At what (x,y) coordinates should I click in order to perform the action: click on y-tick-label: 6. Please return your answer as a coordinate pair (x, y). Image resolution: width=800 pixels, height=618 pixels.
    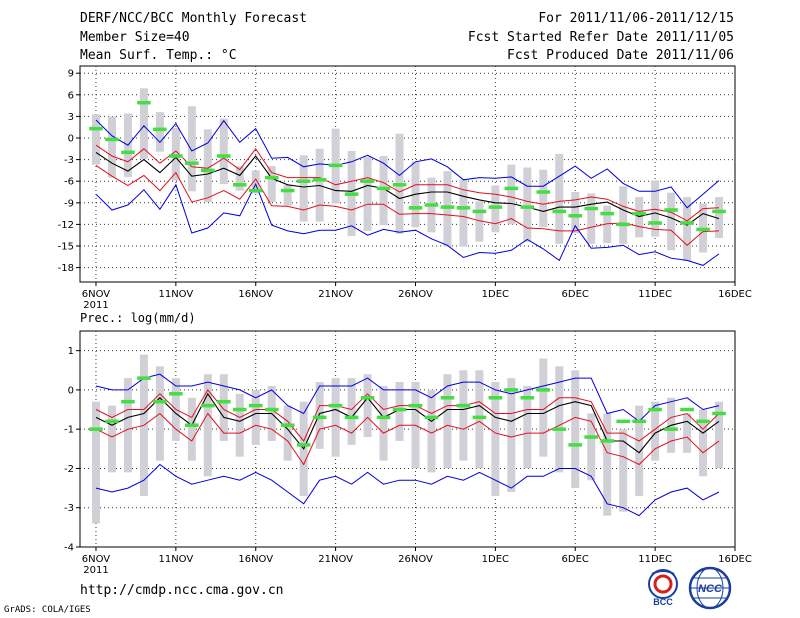
    Looking at the image, I should click on (71, 95).